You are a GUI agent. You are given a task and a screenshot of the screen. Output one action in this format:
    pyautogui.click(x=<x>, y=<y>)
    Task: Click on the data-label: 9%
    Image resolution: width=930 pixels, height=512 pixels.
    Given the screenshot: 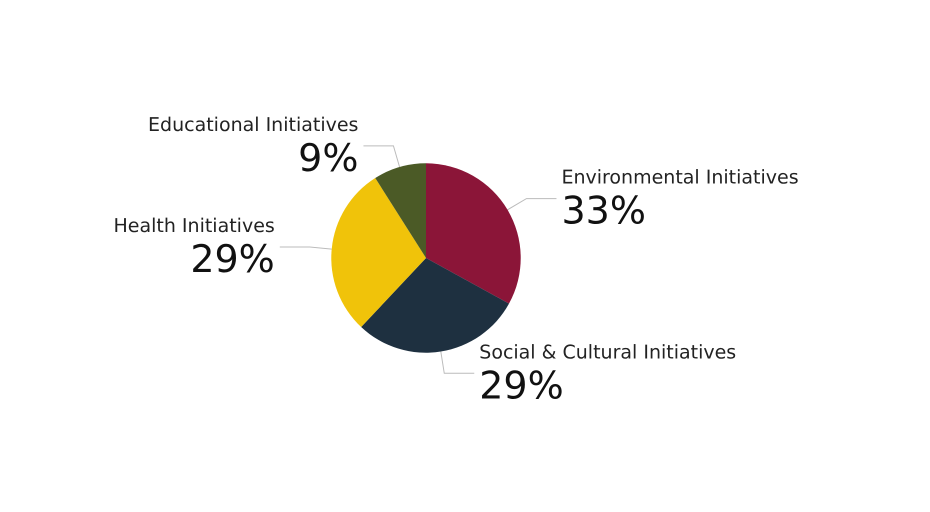 What is the action you would take?
    pyautogui.click(x=328, y=158)
    